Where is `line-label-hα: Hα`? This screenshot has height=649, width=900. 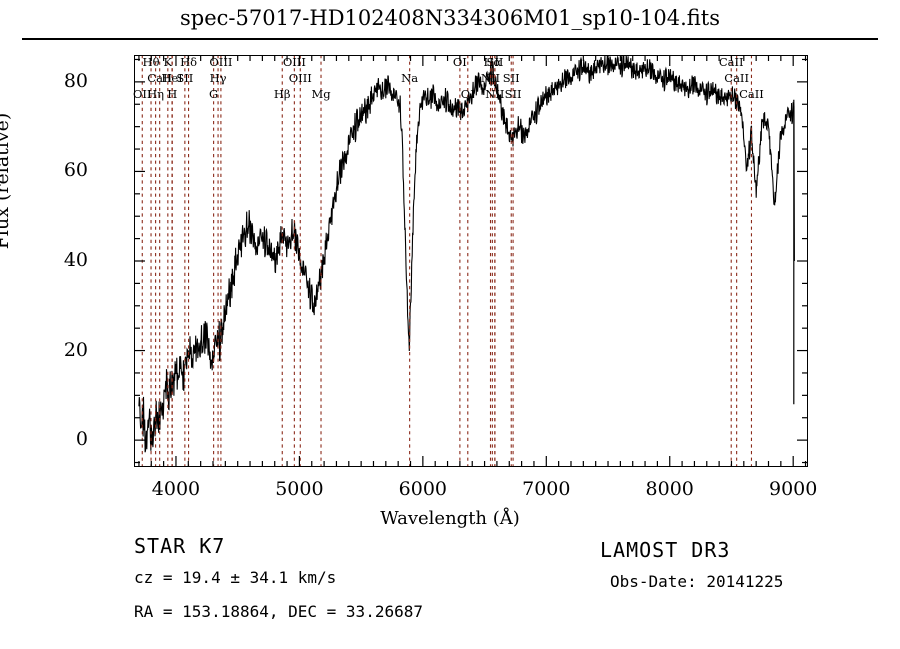 line-label-hα: Hα is located at coordinates (492, 62).